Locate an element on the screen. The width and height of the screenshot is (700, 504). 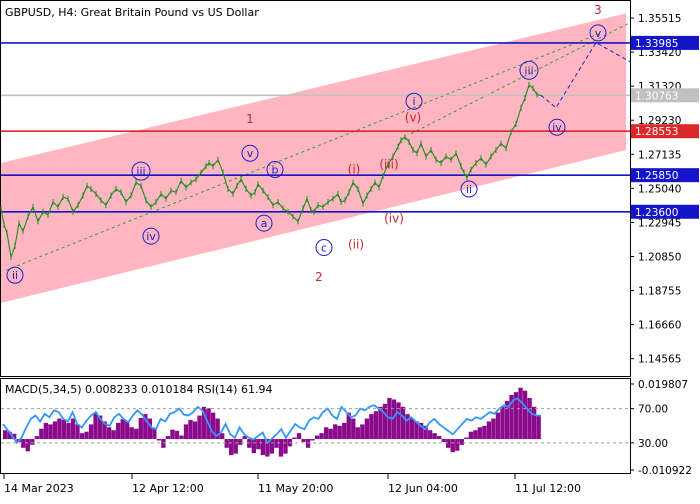
ind-tick-label-3: -0.010922 is located at coordinates (665, 471).